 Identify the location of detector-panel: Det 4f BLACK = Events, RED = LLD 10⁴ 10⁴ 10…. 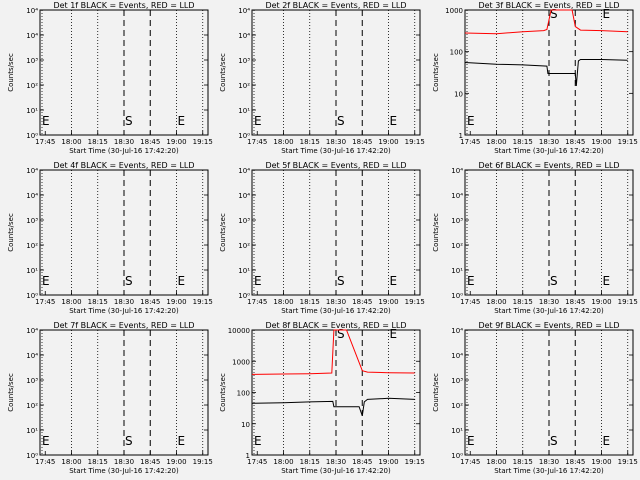
(110, 238).